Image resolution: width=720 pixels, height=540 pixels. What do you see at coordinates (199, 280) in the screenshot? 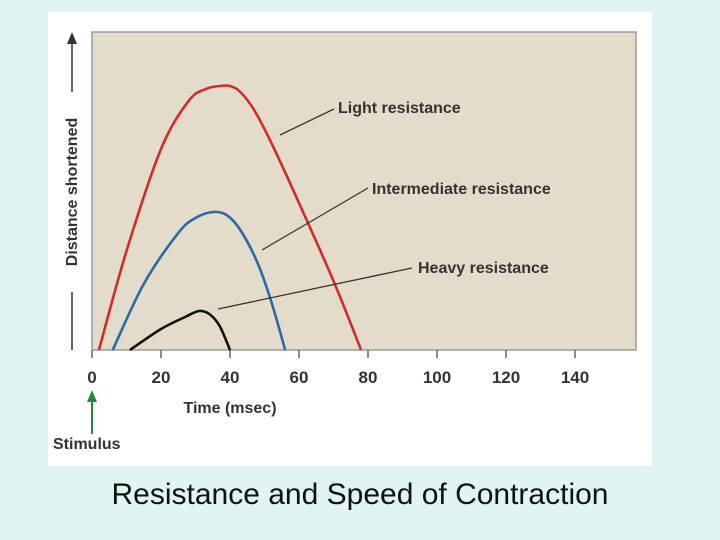
I see `intermediate-resistance-line` at bounding box center [199, 280].